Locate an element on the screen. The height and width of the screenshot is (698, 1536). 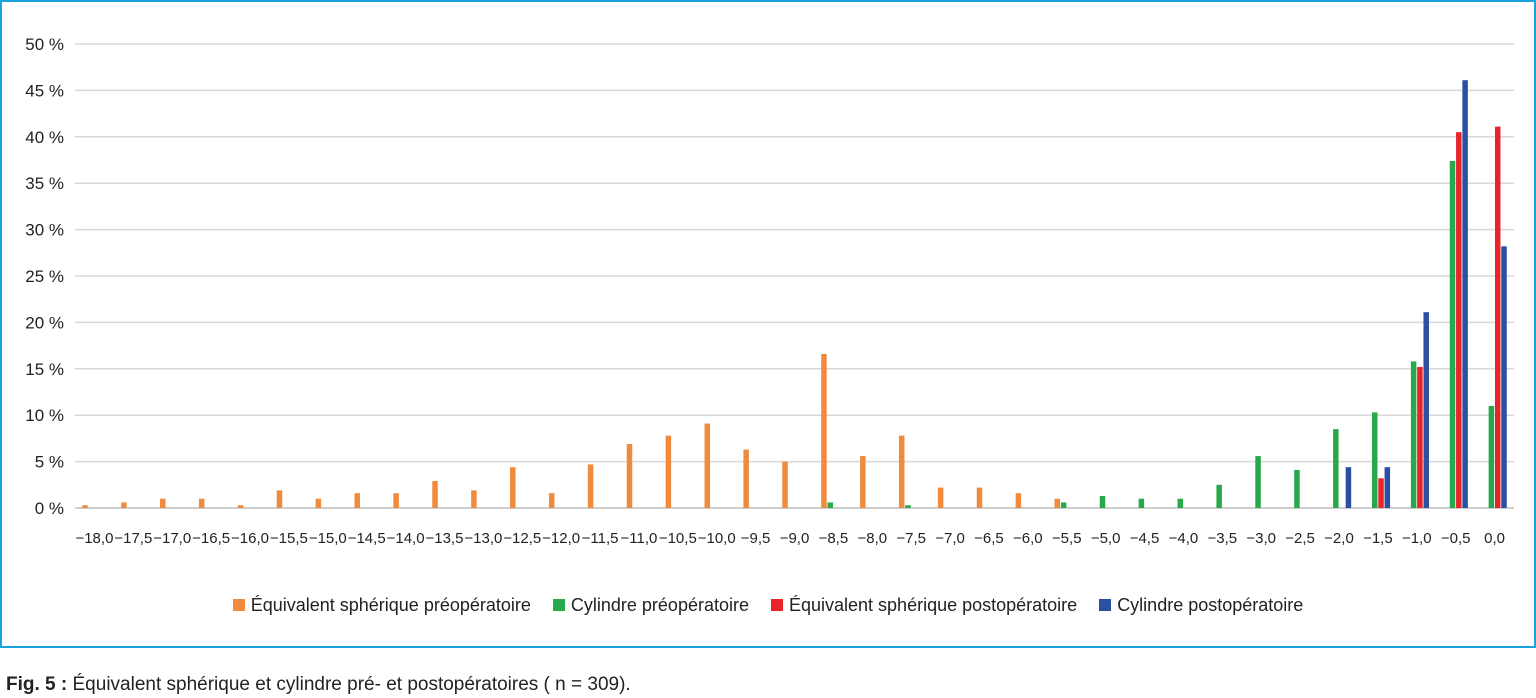
legend-label: Cylindre préopératoire is located at coordinates (659, 604).